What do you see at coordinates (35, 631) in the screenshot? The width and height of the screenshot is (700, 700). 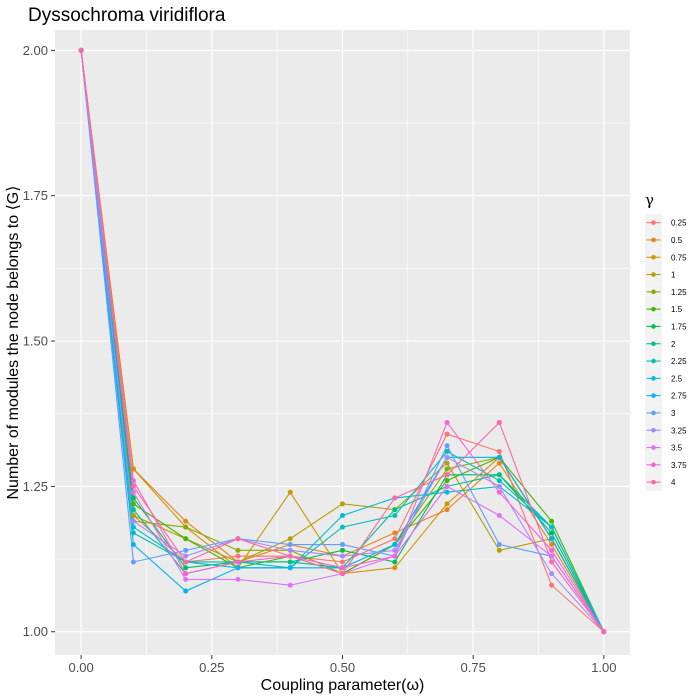 I see `y-tick-label: 1.00` at bounding box center [35, 631].